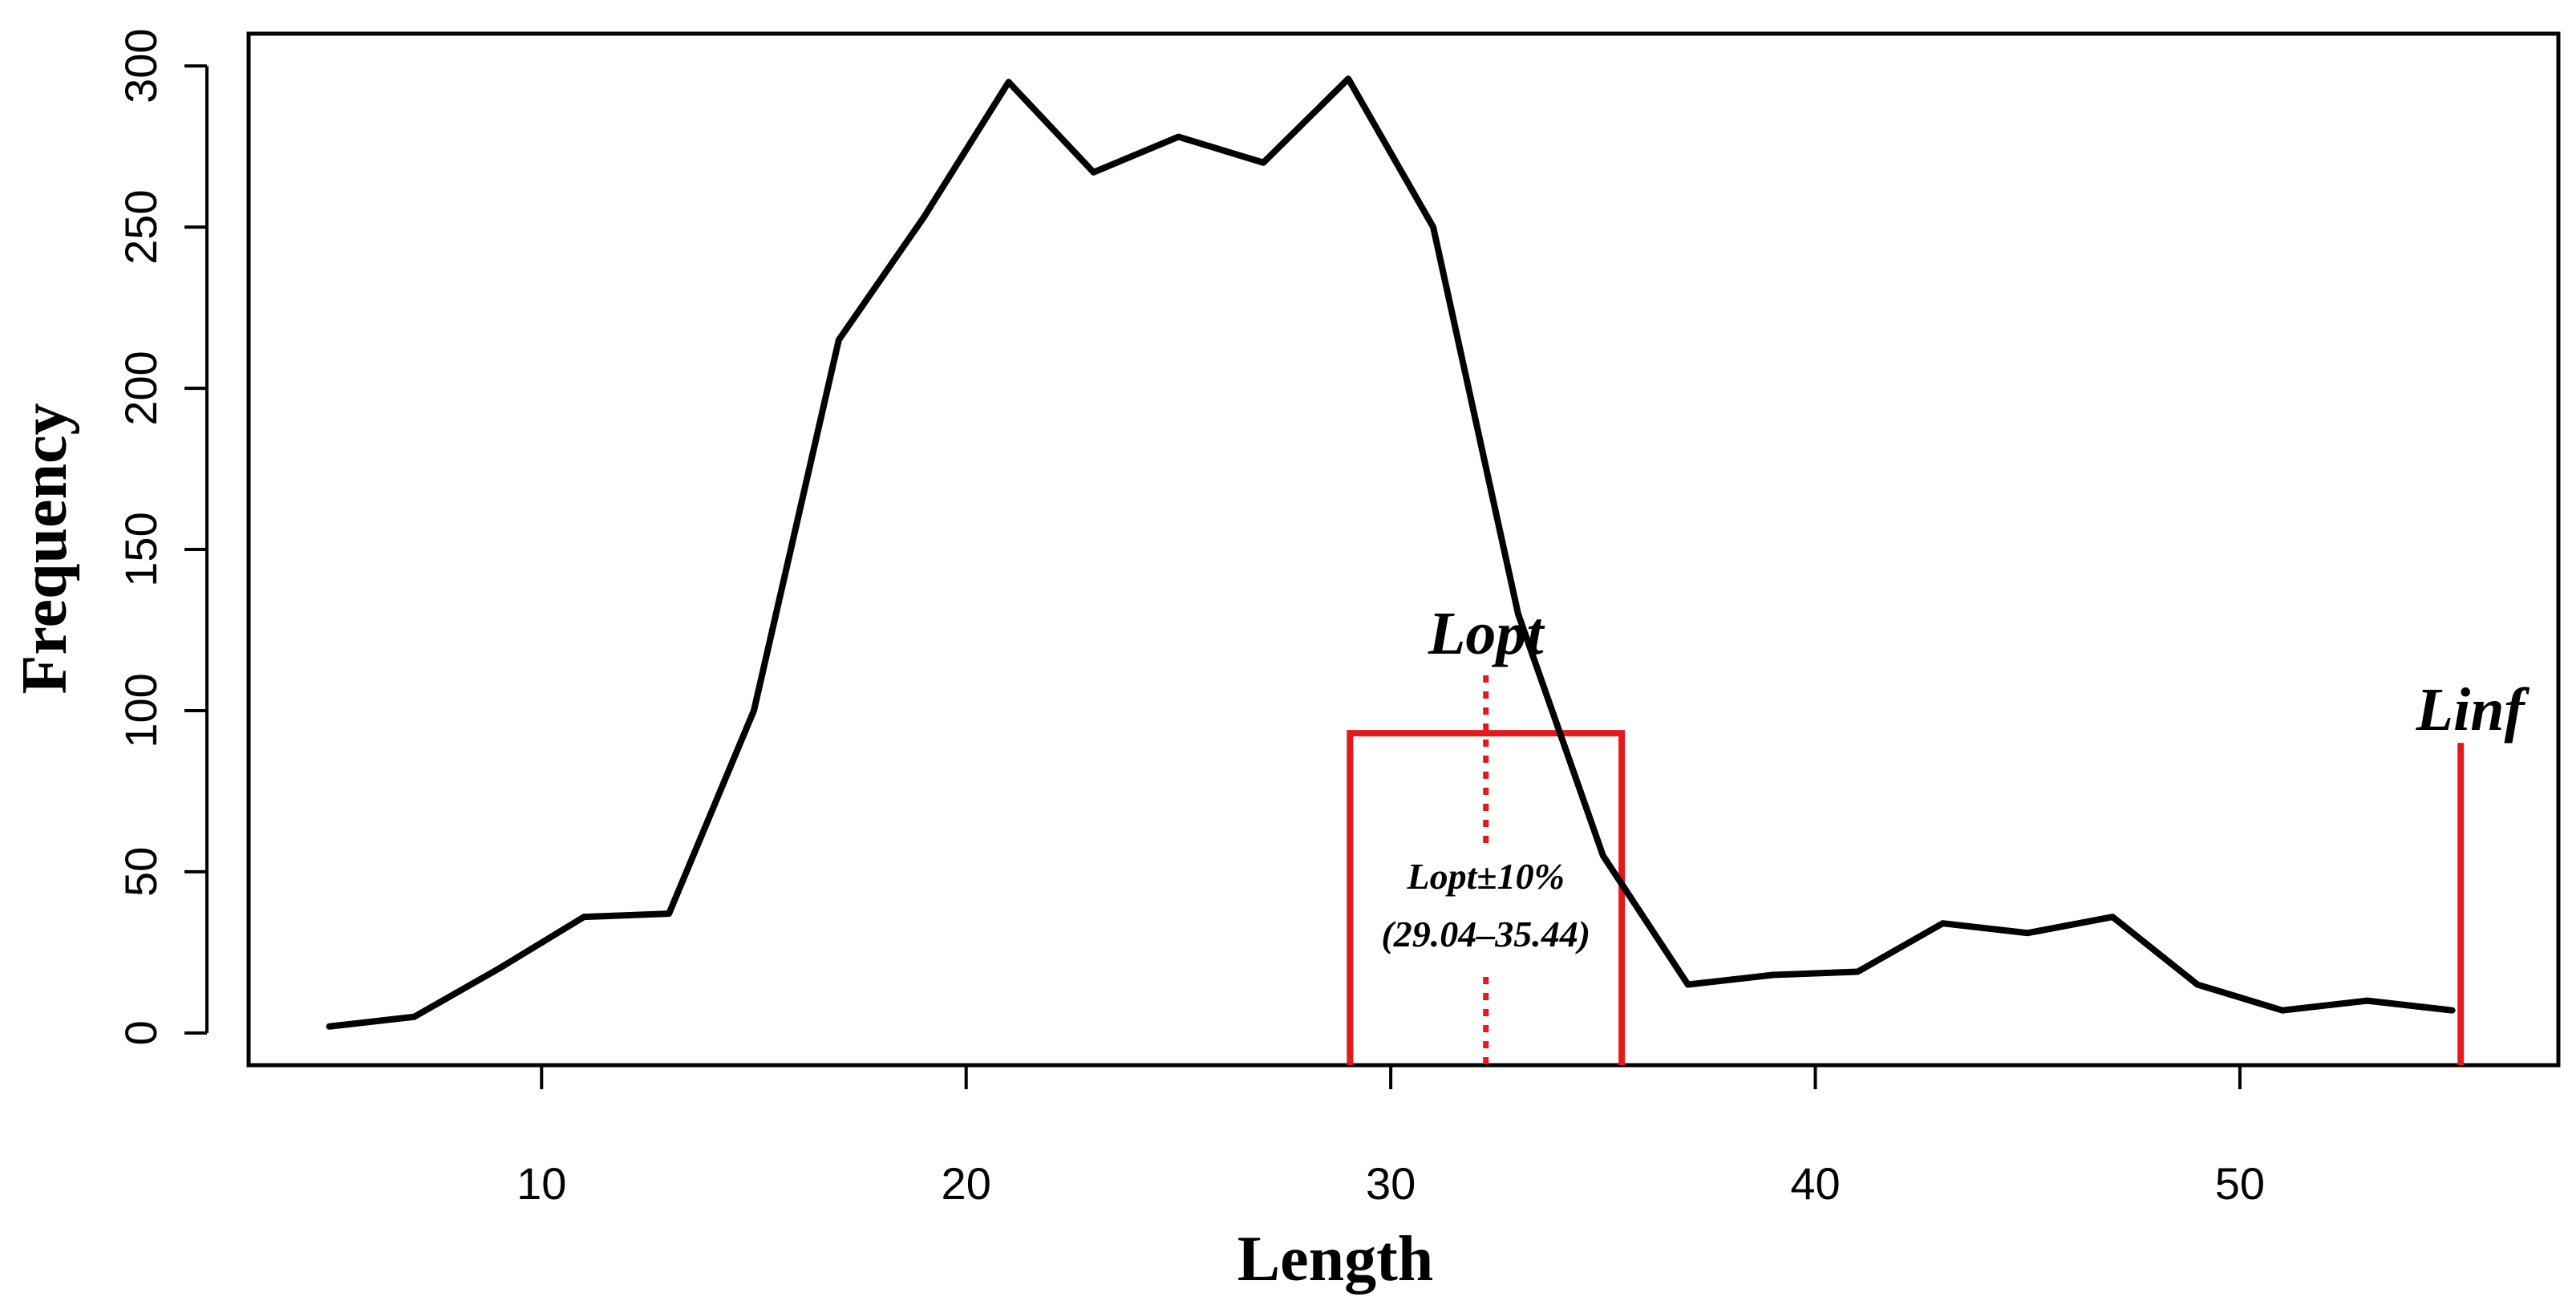 The width and height of the screenshot is (2576, 1309). What do you see at coordinates (140, 388) in the screenshot?
I see `y-tick-label: 200` at bounding box center [140, 388].